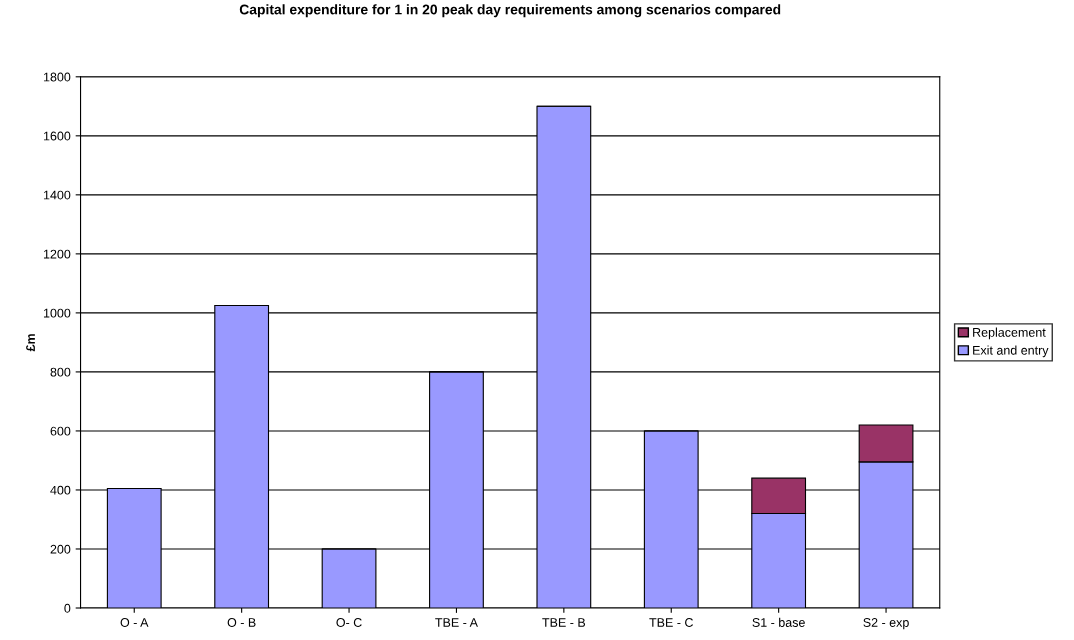  What do you see at coordinates (57, 136) in the screenshot?
I see `y-tick-label: 1600` at bounding box center [57, 136].